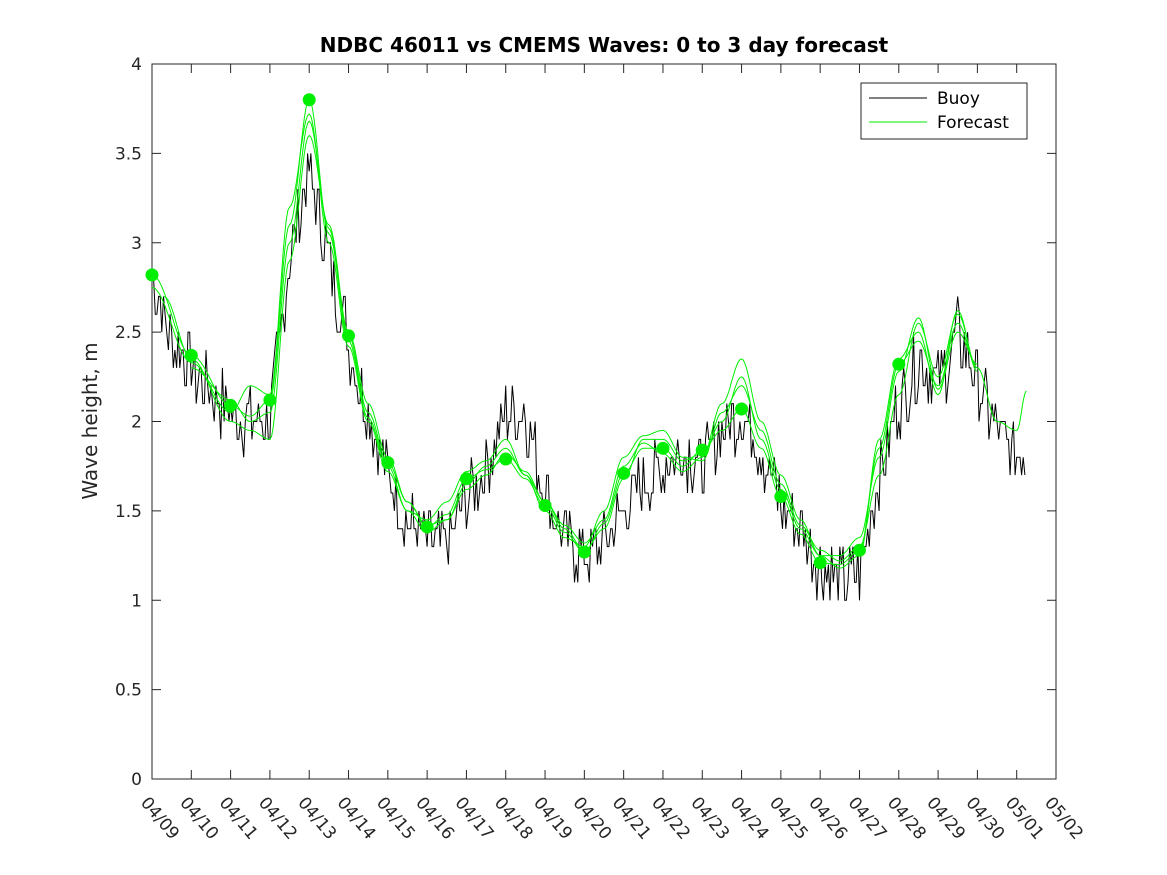  What do you see at coordinates (867, 818) in the screenshot?
I see `x-tick-label: 04/27` at bounding box center [867, 818].